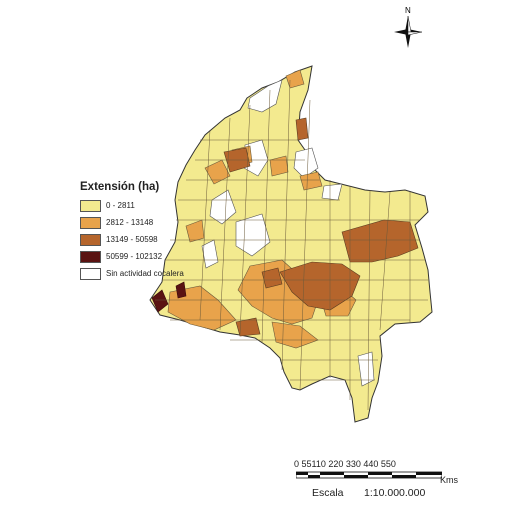  I want to click on north-arrow-icon: N, so click(408, 27).